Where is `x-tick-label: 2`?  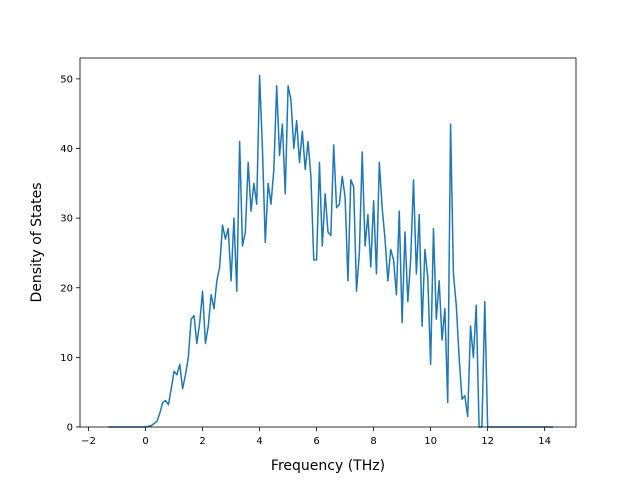 x-tick-label: 2 is located at coordinates (202, 441).